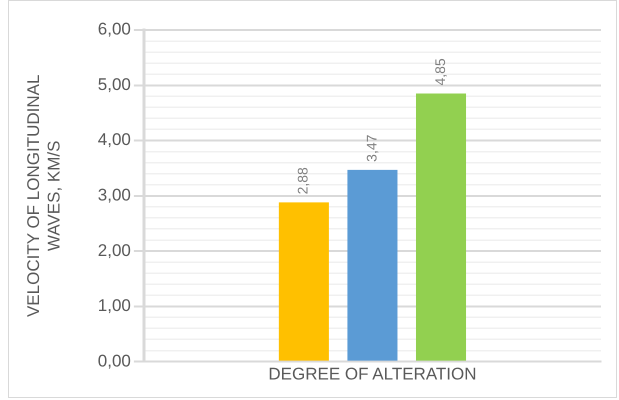 The image size is (619, 400). I want to click on y-tick-label: 5,00, so click(114, 84).